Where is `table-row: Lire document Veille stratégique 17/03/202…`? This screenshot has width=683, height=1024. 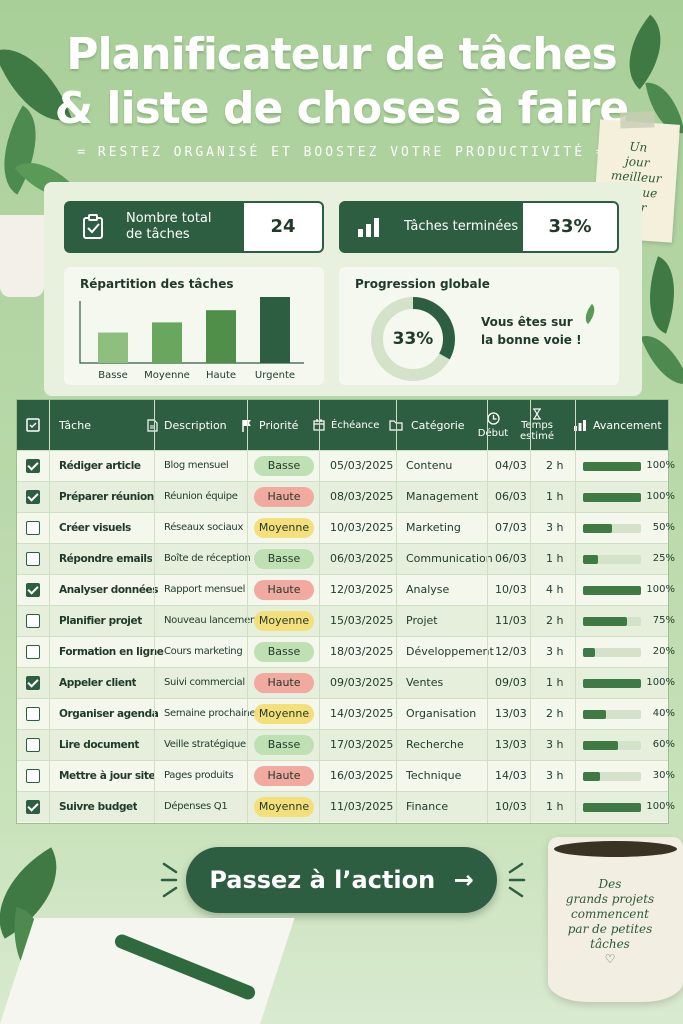 table-row: Lire document Veille stratégique 17/03/202… is located at coordinates (346, 744).